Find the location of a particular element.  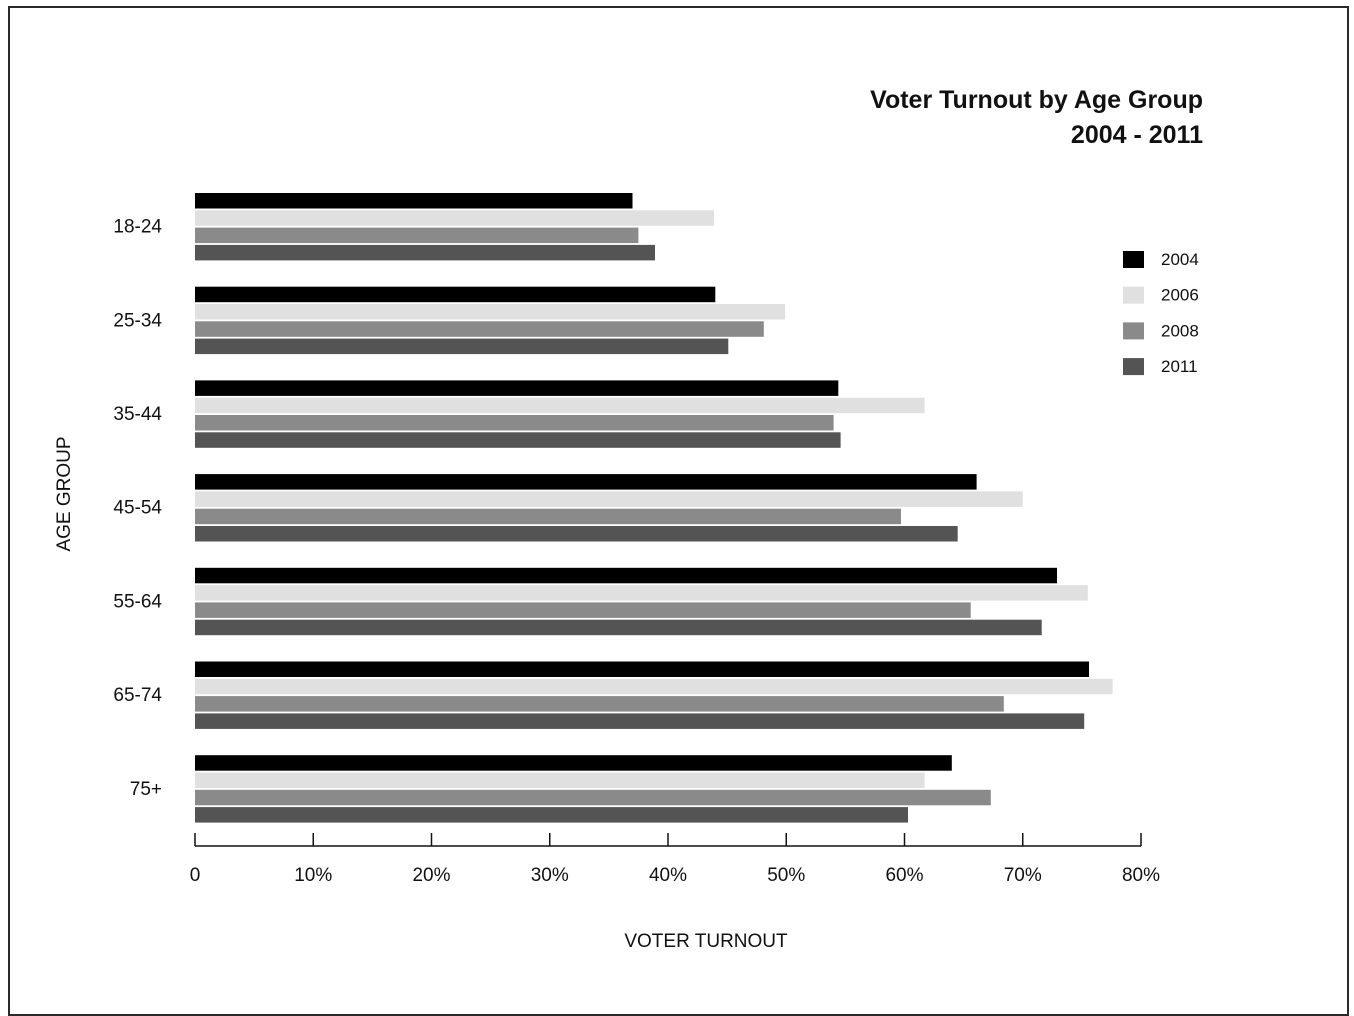

bar-55-64-2011 is located at coordinates (618, 627).